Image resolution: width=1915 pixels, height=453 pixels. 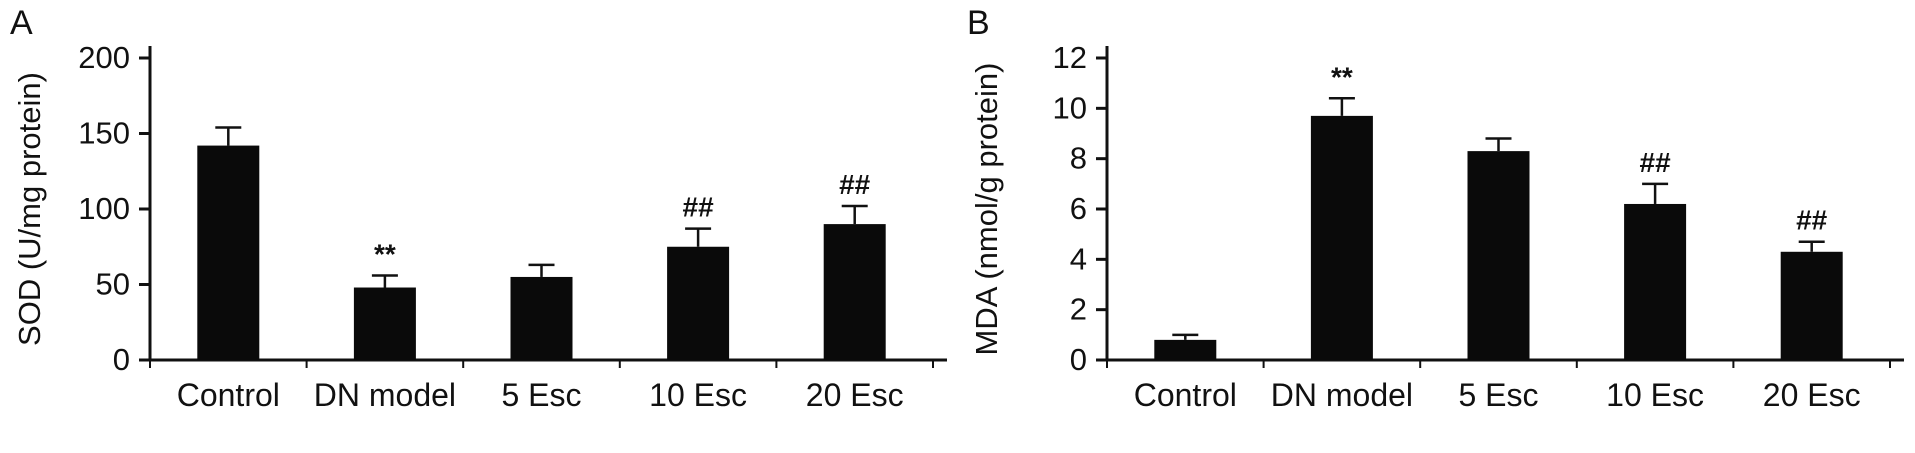 I want to click on y-tick-label: 4, so click(x=1078, y=258).